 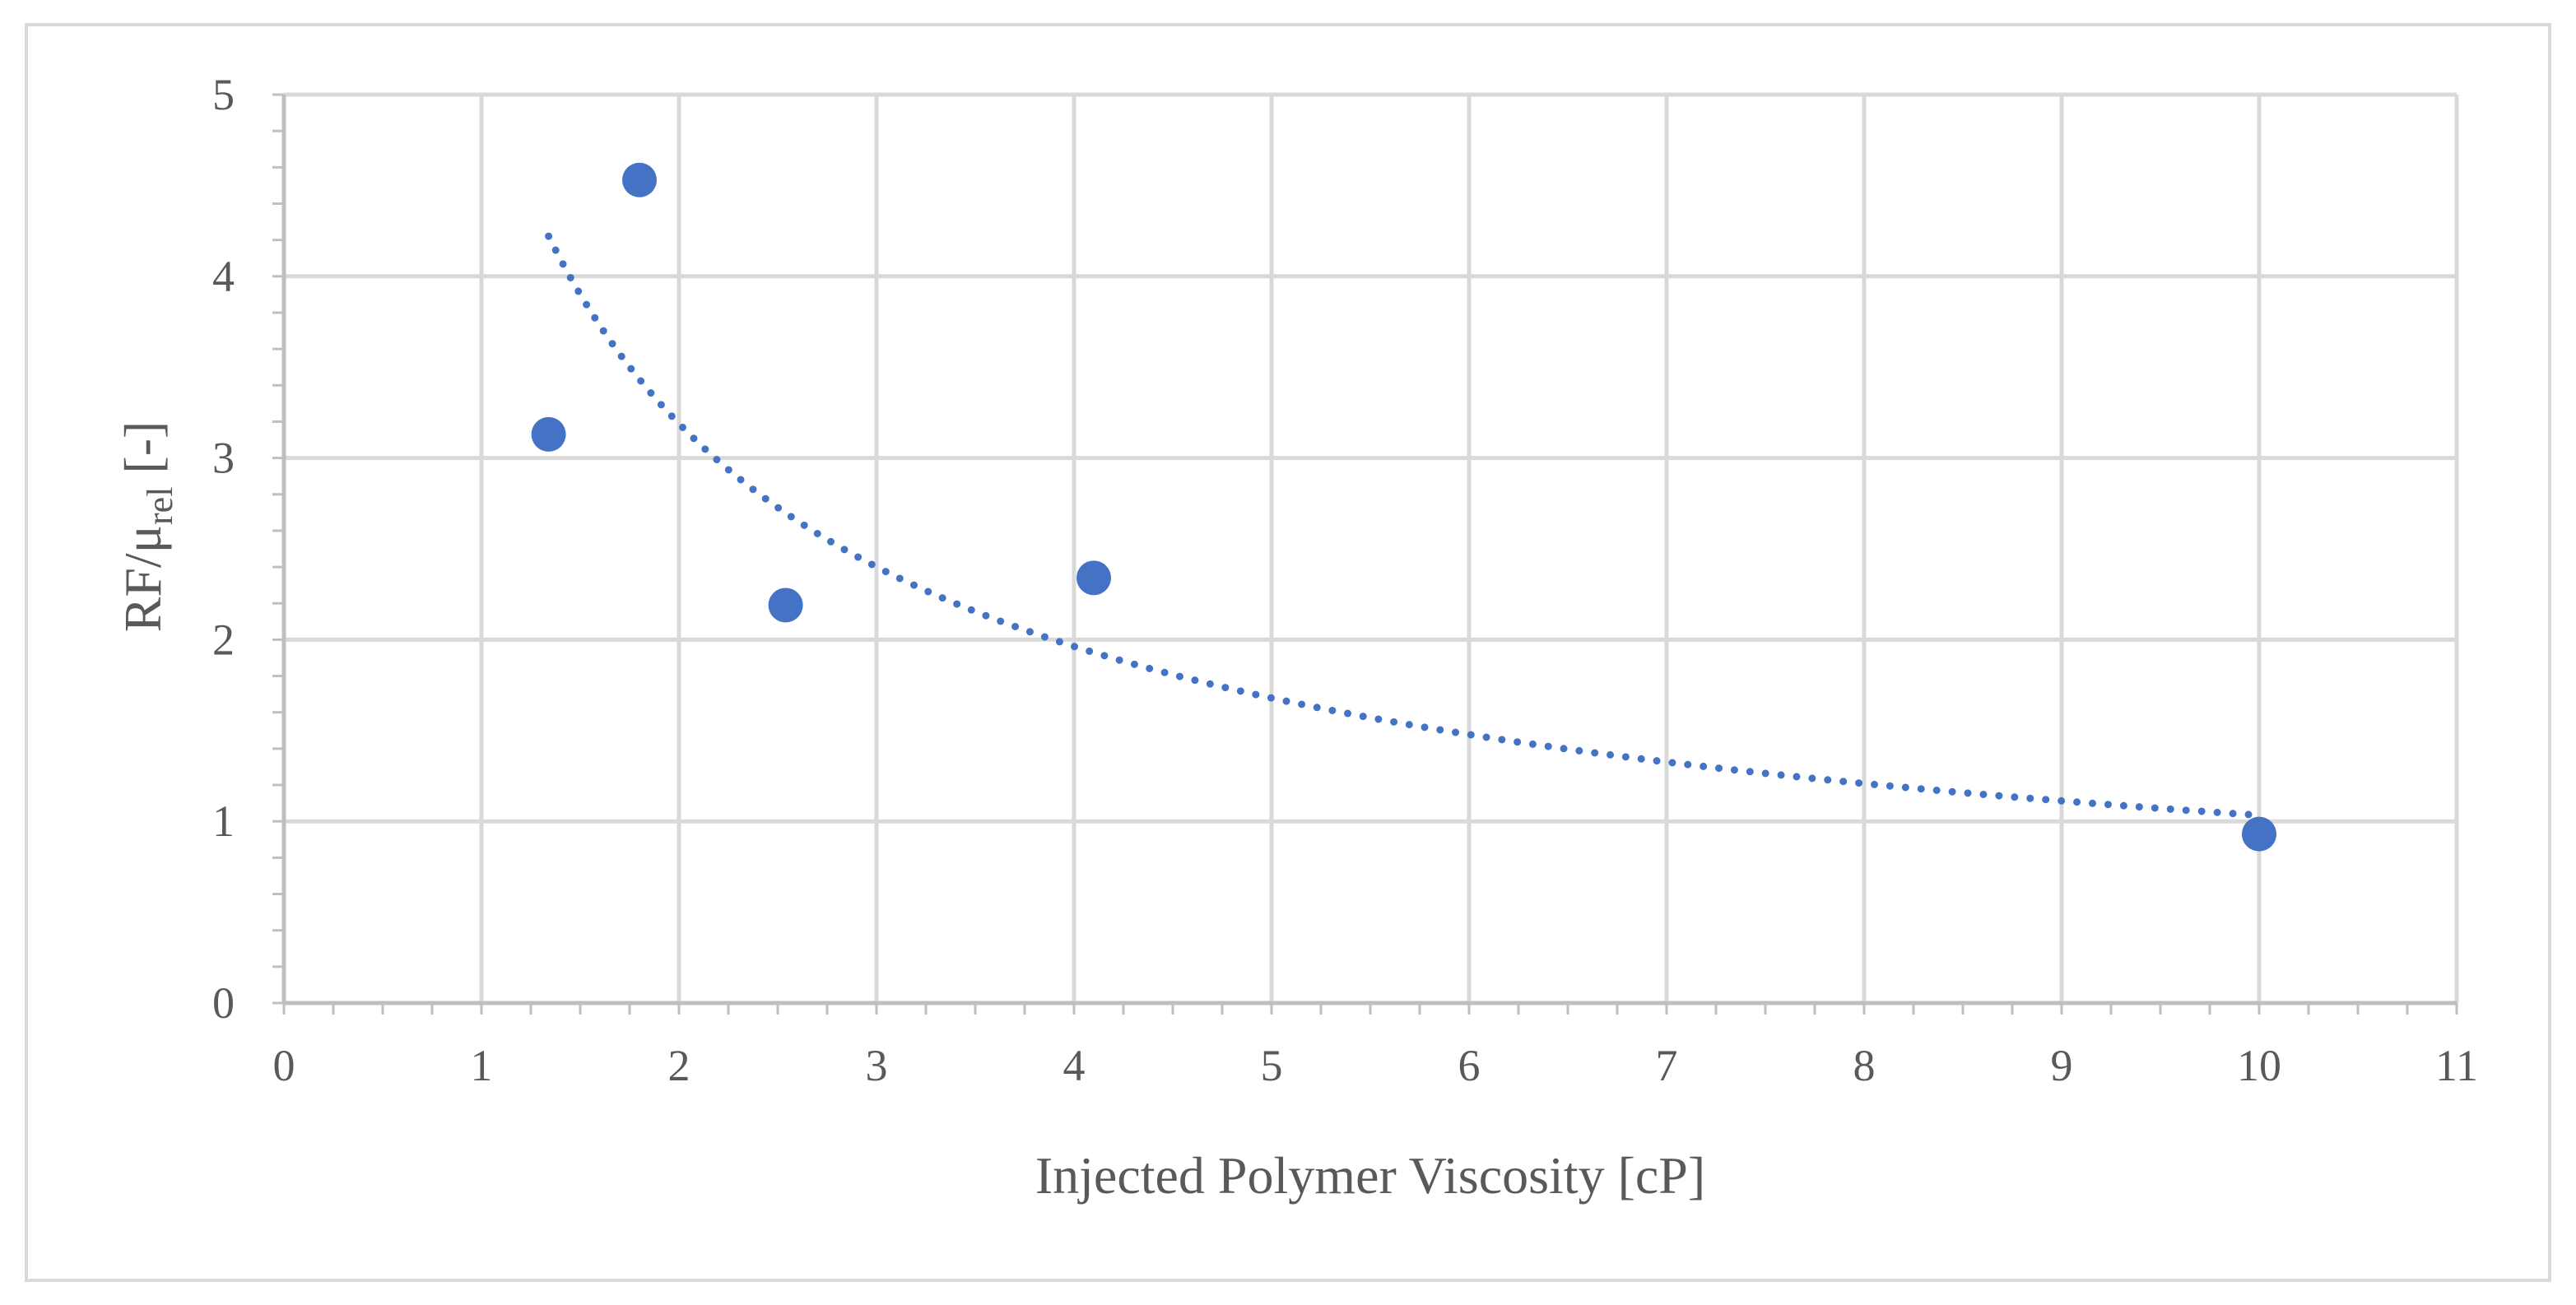 I want to click on y-tick-label: 5, so click(x=224, y=94).